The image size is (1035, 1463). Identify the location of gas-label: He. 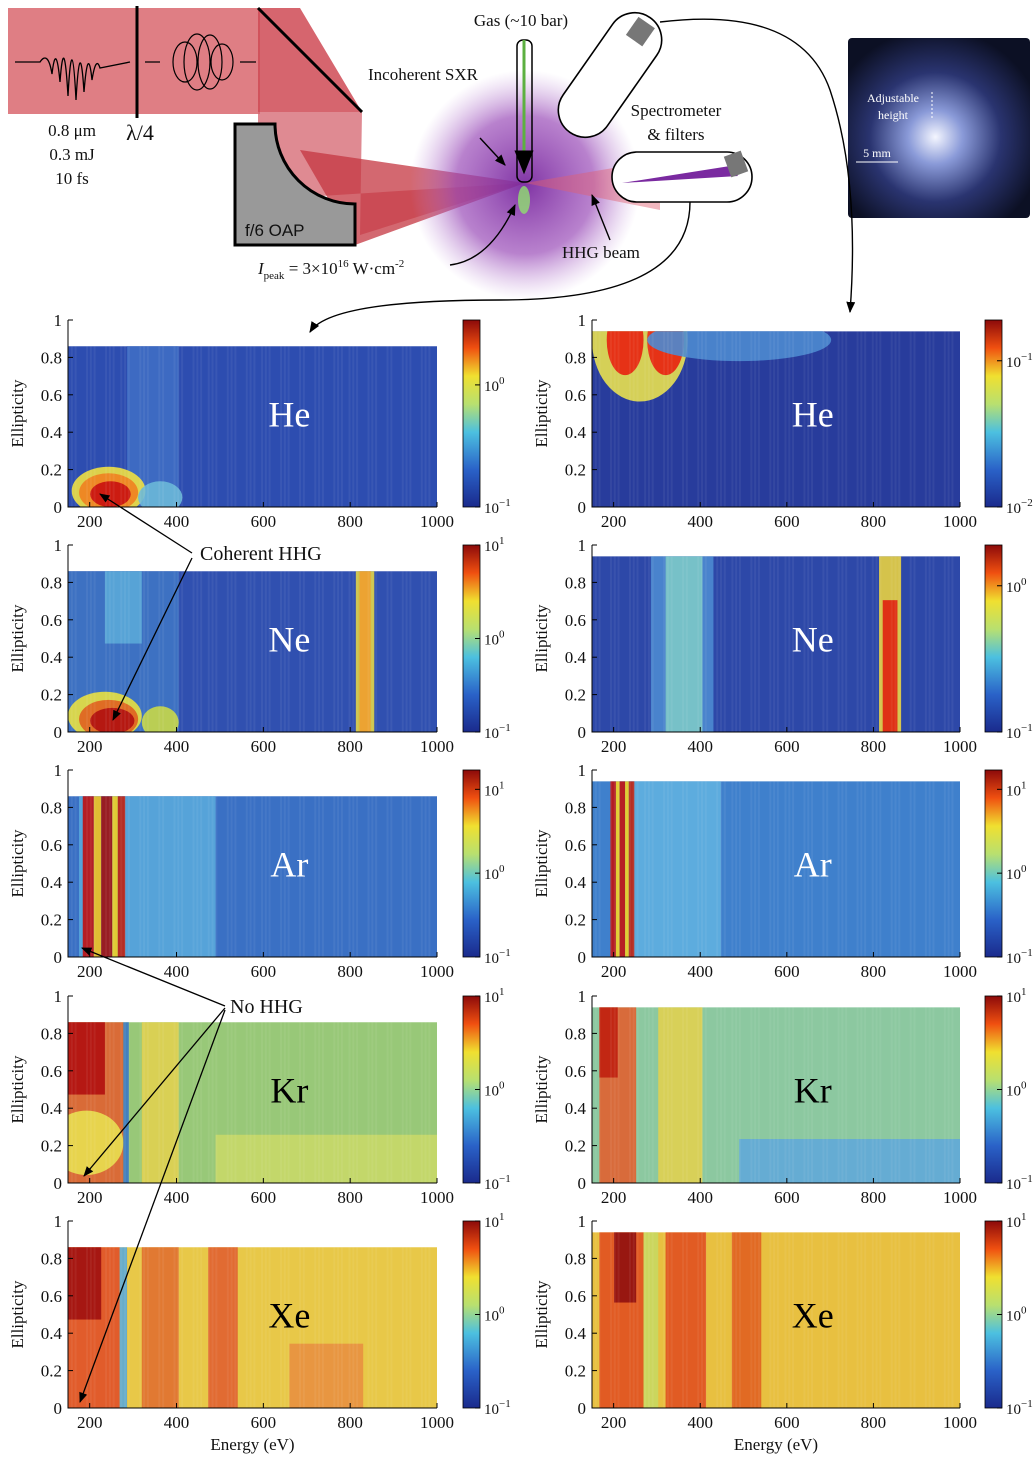
(813, 415).